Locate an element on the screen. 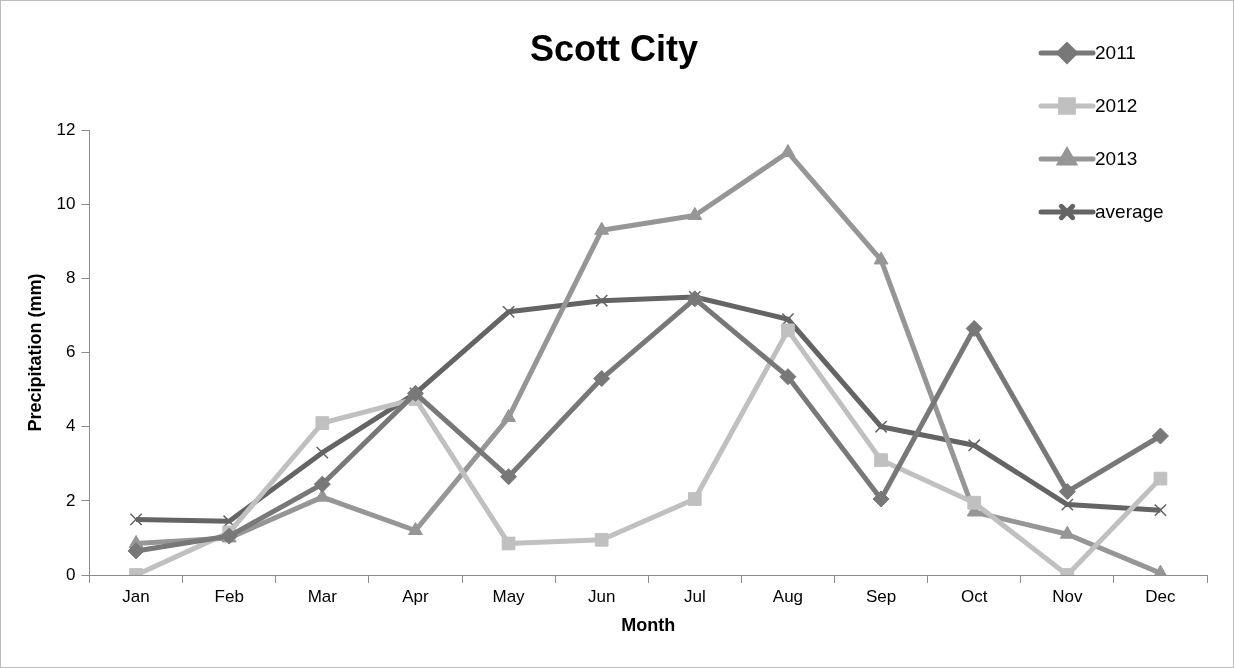 The image size is (1234, 668). y-tick-label: 2 is located at coordinates (71, 500).